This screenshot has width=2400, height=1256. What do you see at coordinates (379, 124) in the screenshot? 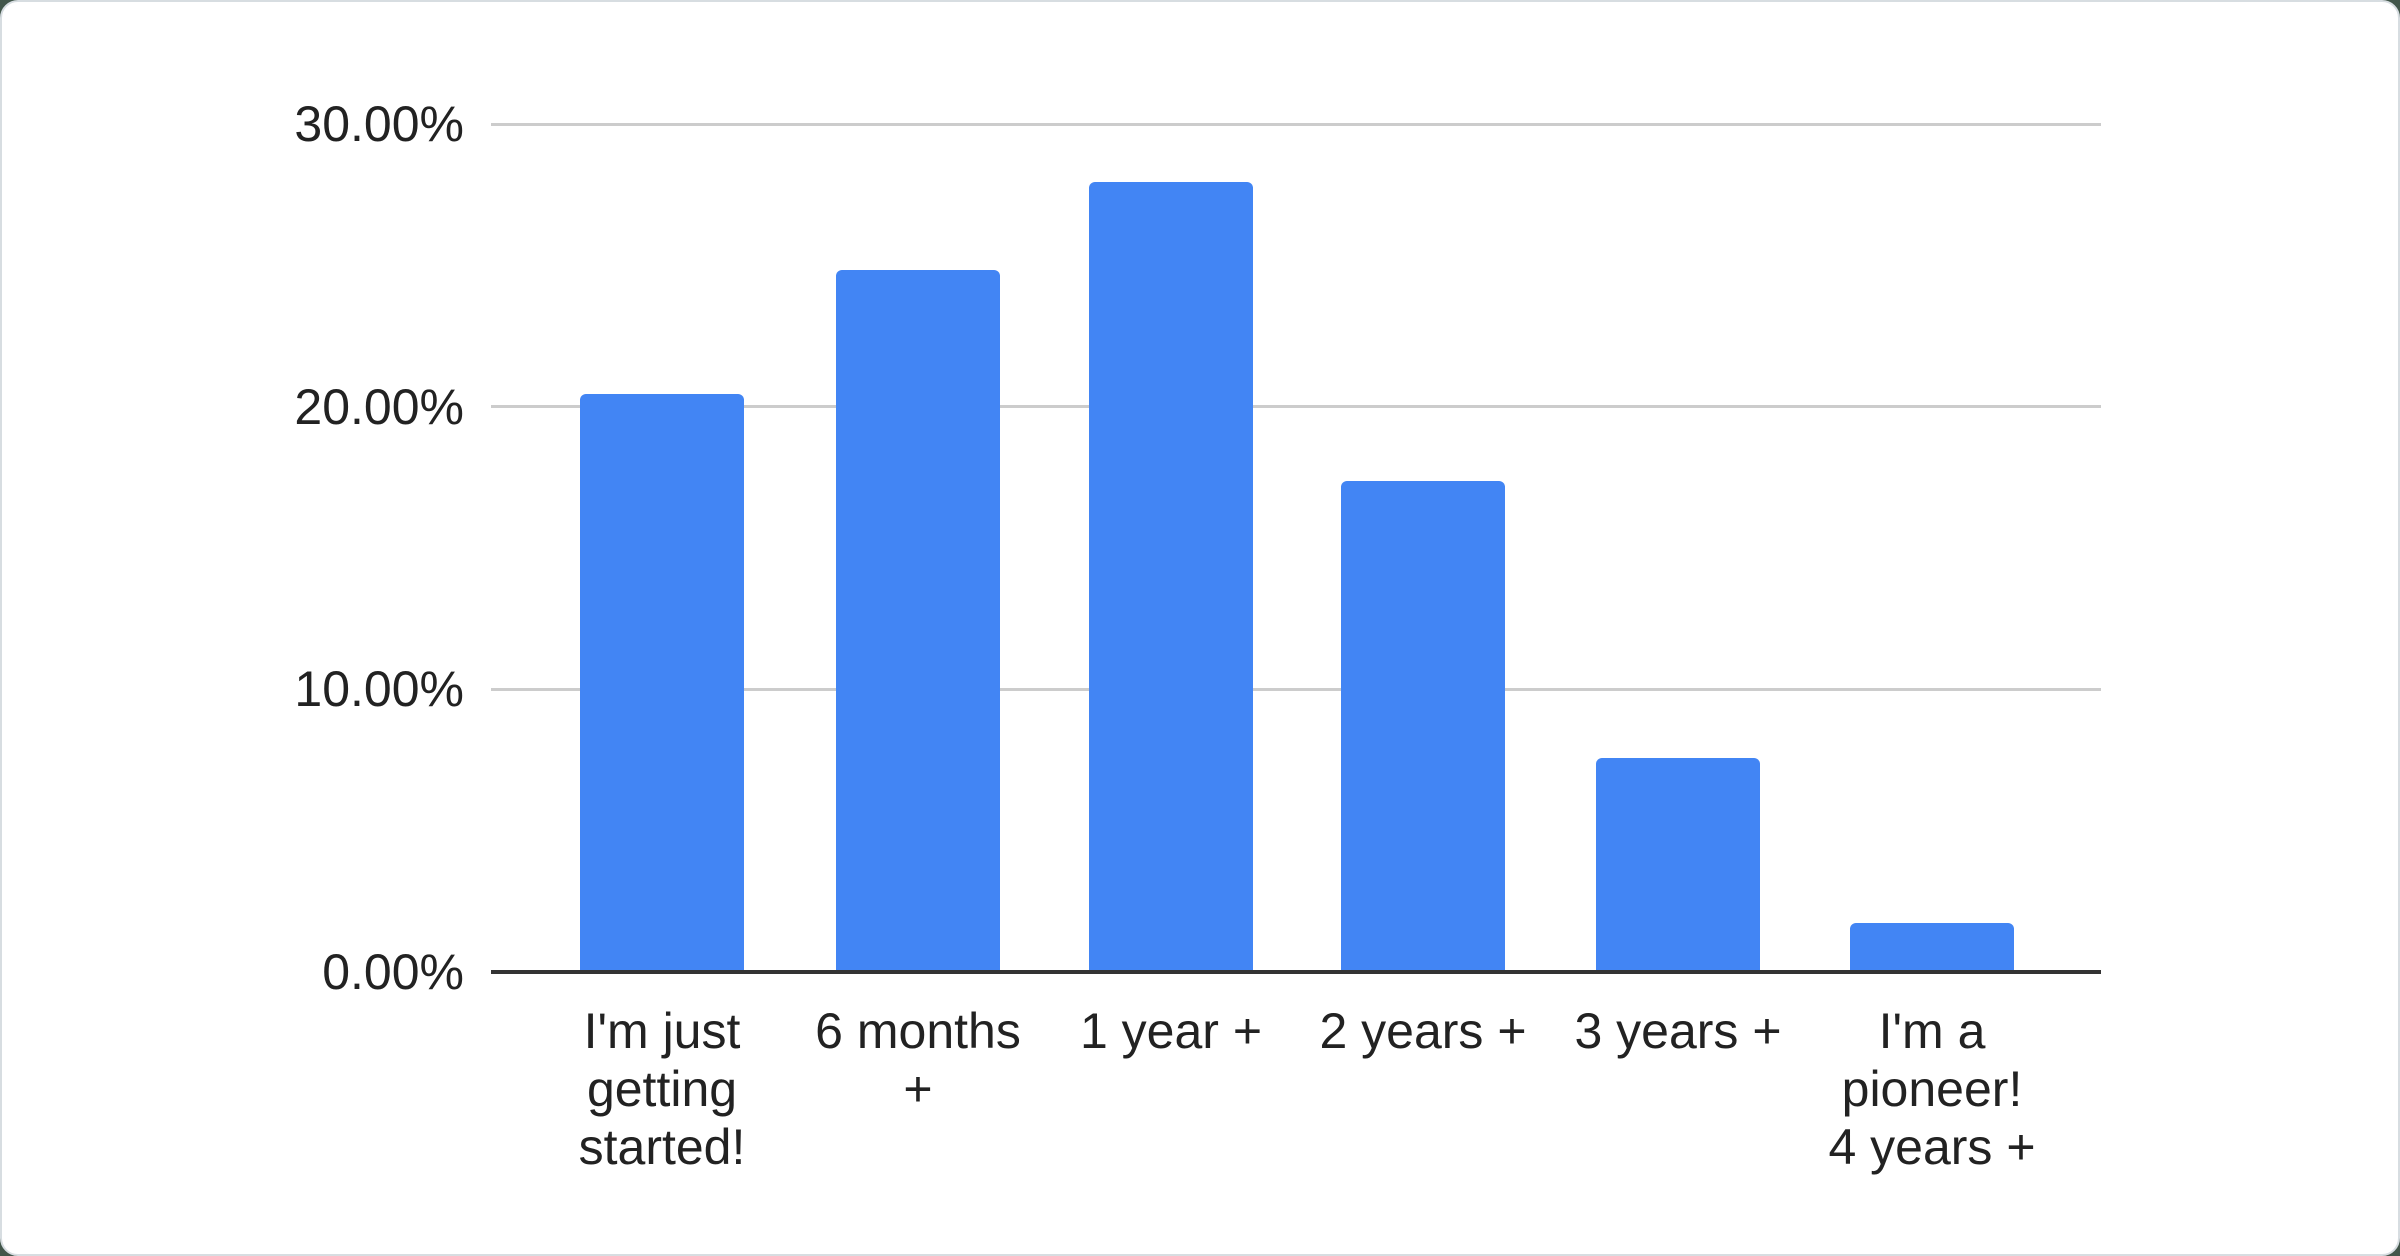
I see `y-axis-label: 30.00%` at bounding box center [379, 124].